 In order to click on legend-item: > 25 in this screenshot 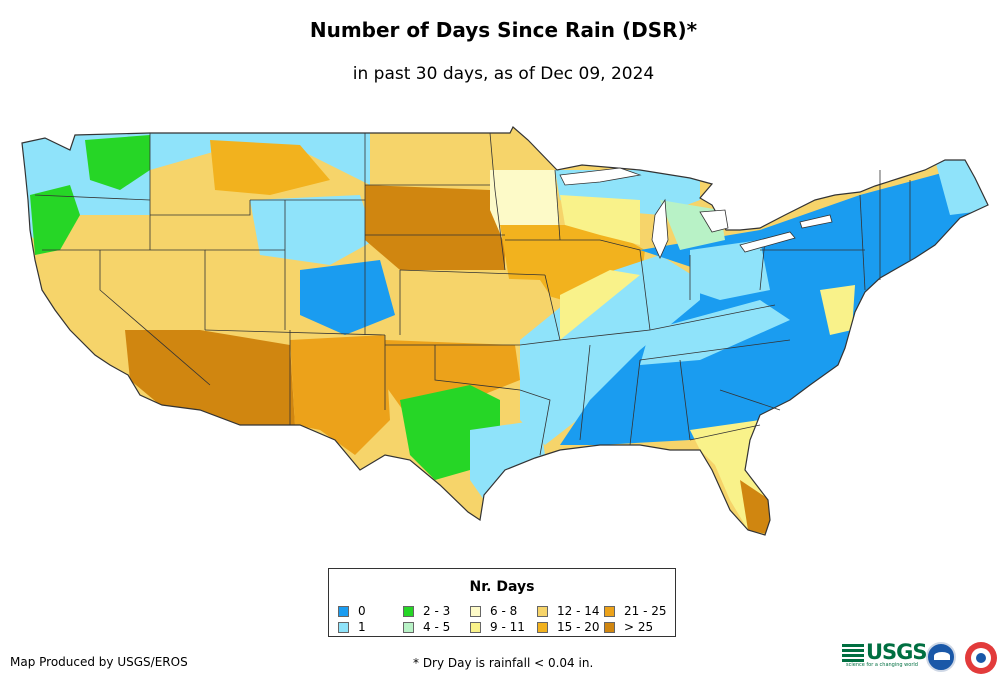, I will do `click(628, 627)`.